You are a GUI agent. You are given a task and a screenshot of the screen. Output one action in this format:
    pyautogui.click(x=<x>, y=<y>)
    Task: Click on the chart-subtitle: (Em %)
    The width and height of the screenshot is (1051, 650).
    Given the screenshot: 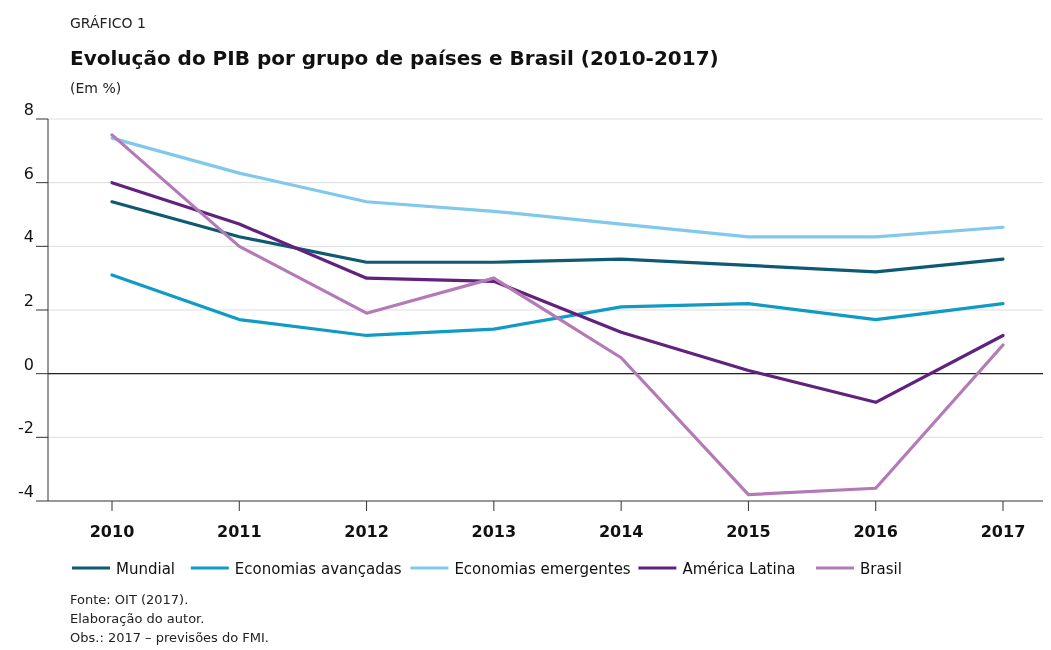 What is the action you would take?
    pyautogui.click(x=96, y=88)
    